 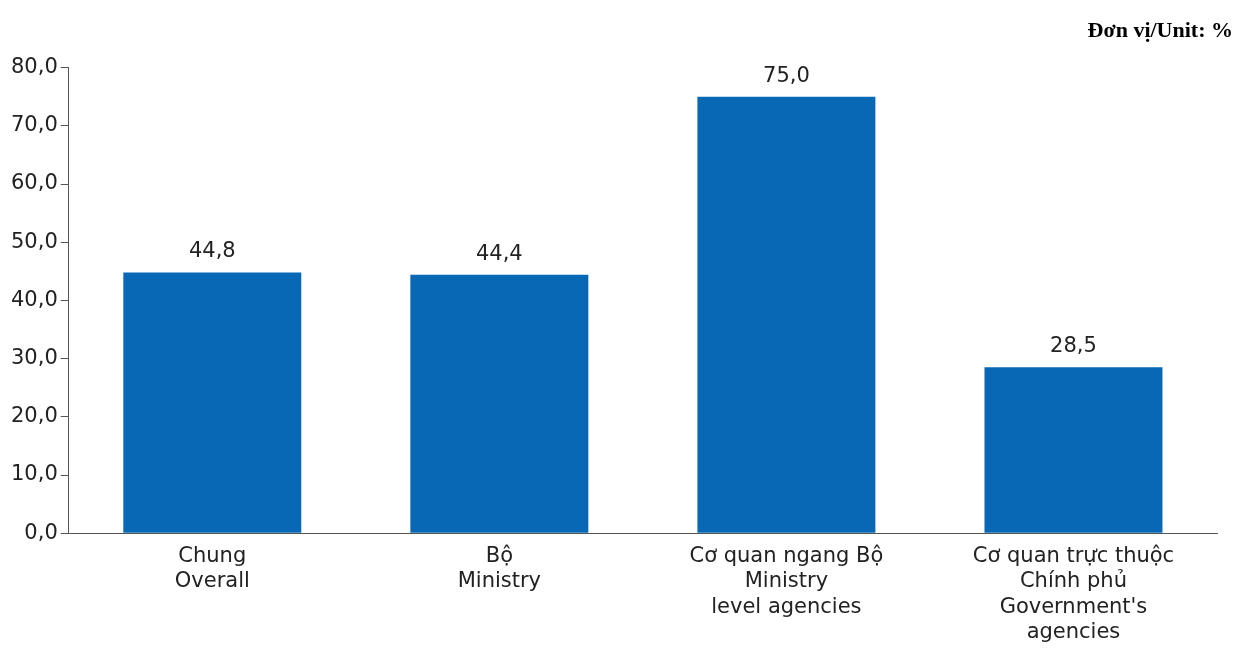 What do you see at coordinates (1073, 345) in the screenshot?
I see `data-label: 28,5` at bounding box center [1073, 345].